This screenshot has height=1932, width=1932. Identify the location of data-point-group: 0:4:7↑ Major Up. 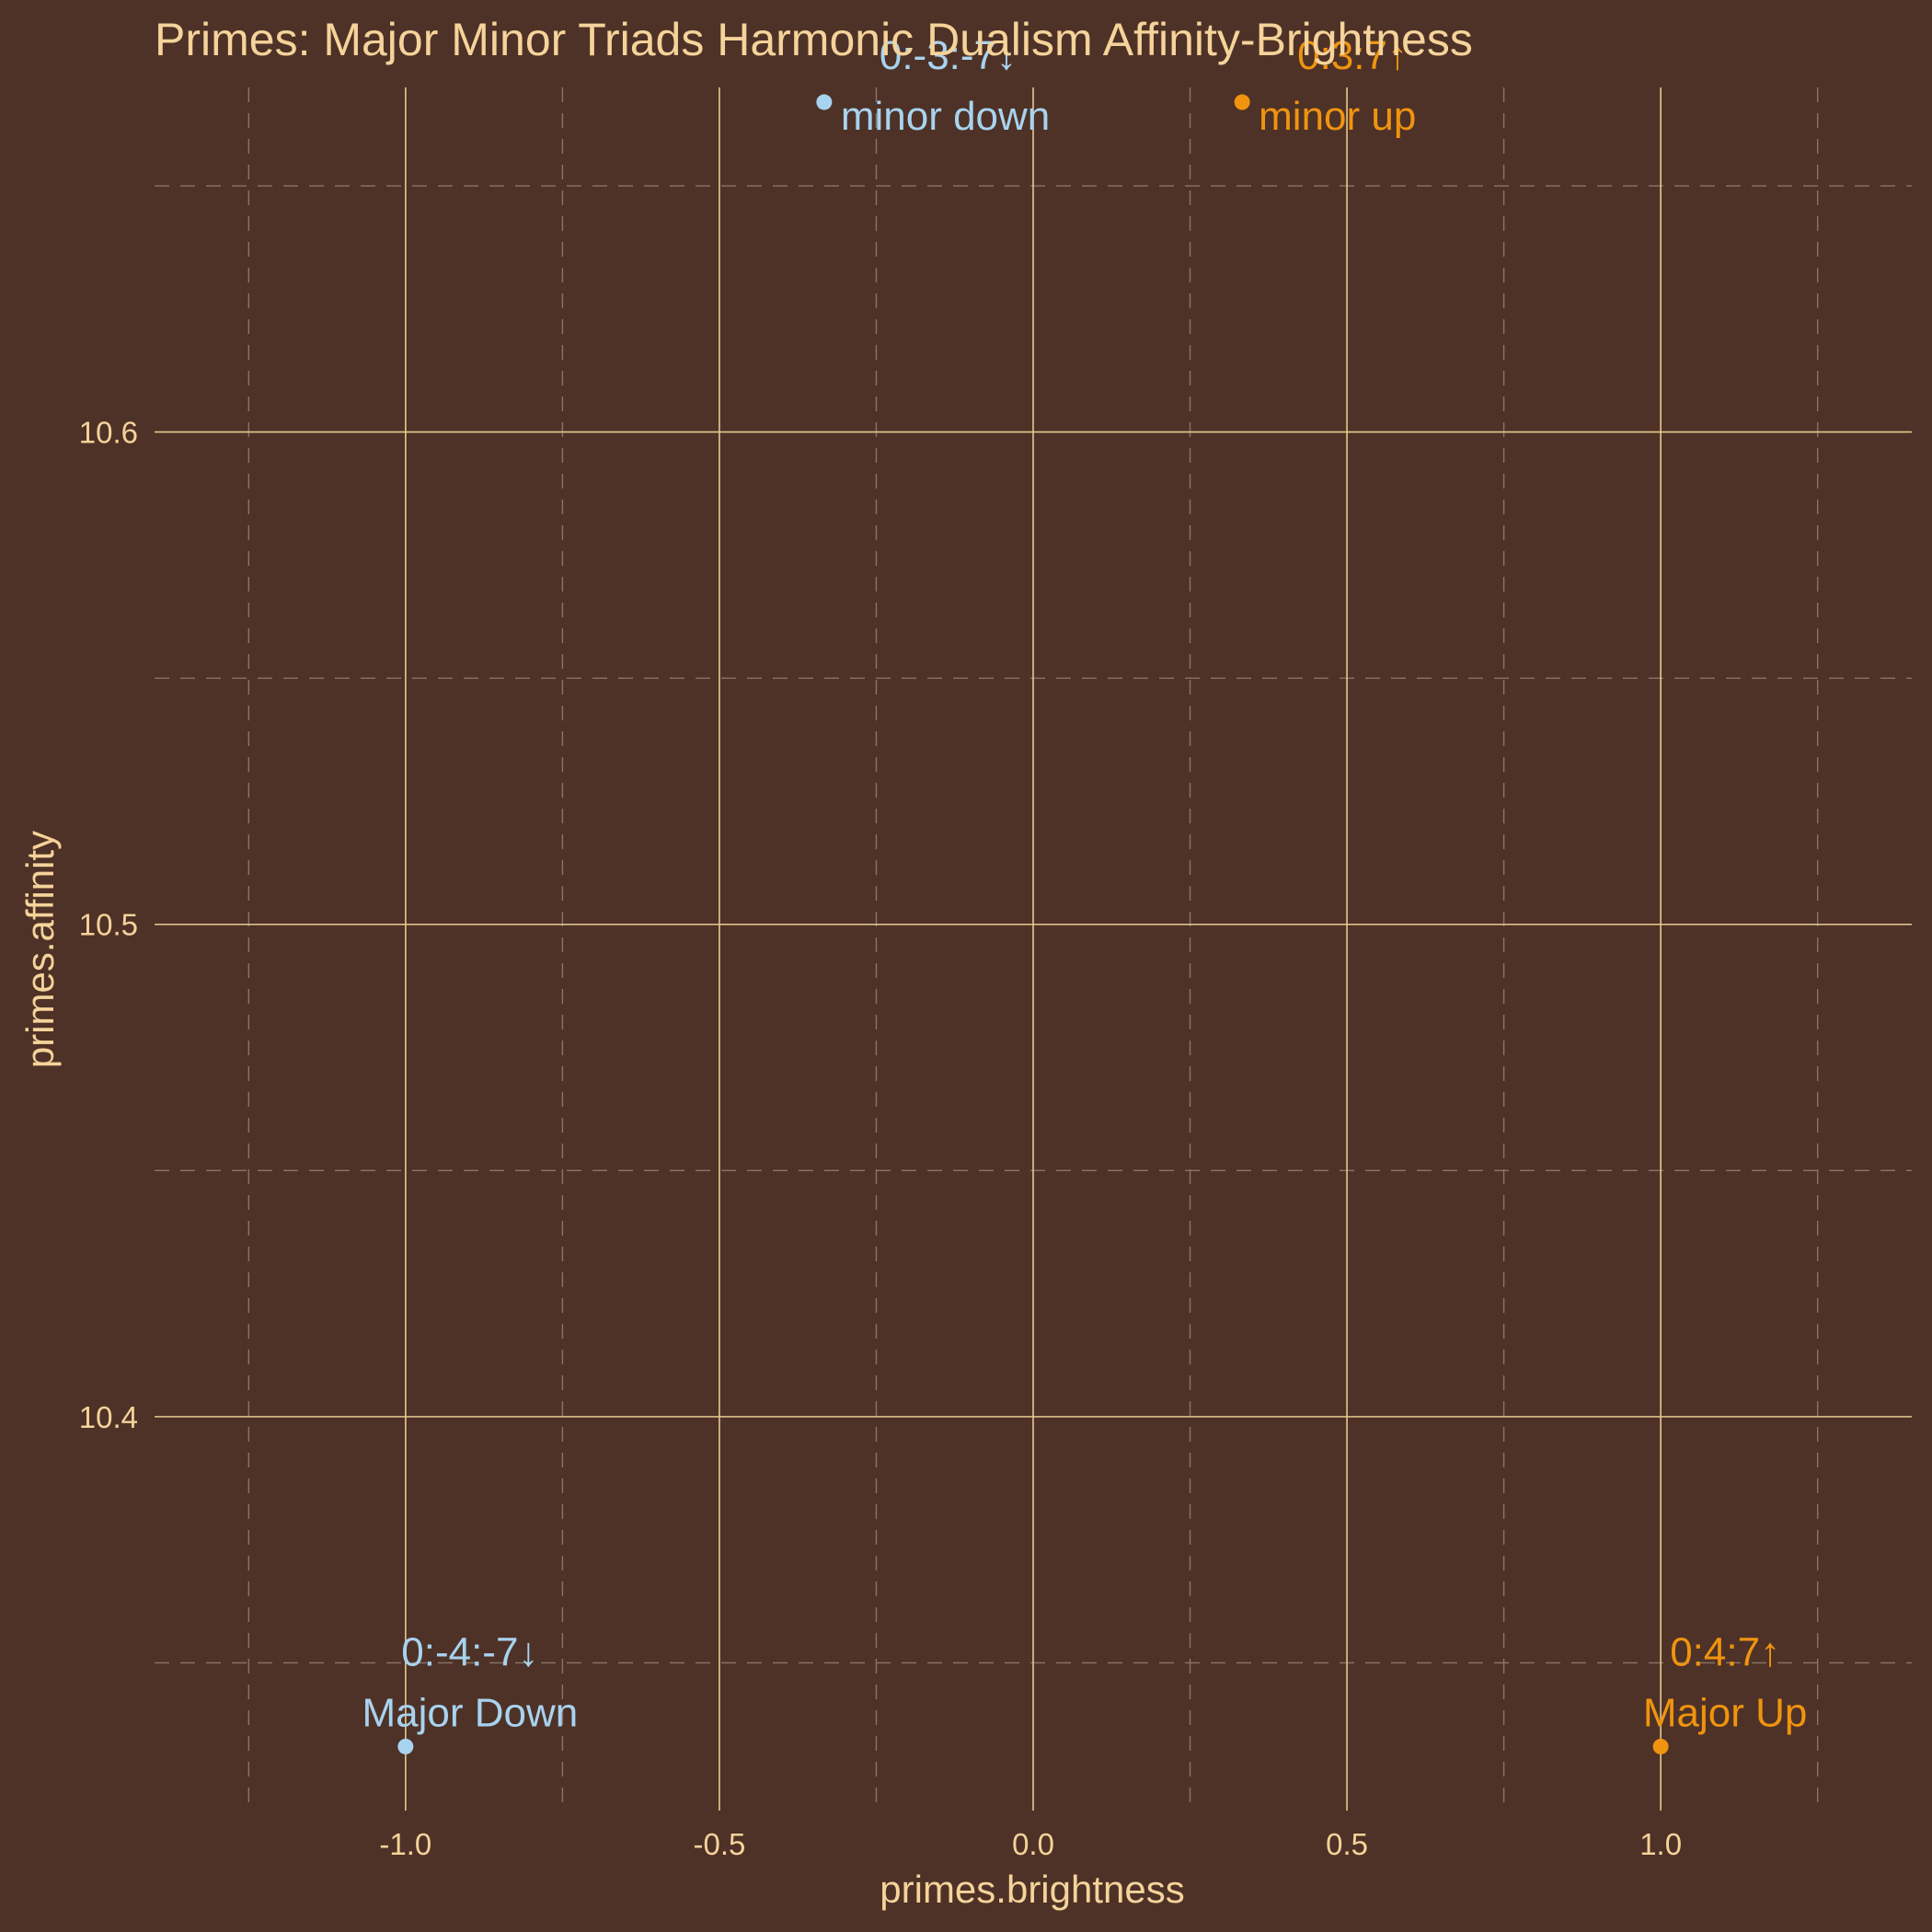
(1725, 1691).